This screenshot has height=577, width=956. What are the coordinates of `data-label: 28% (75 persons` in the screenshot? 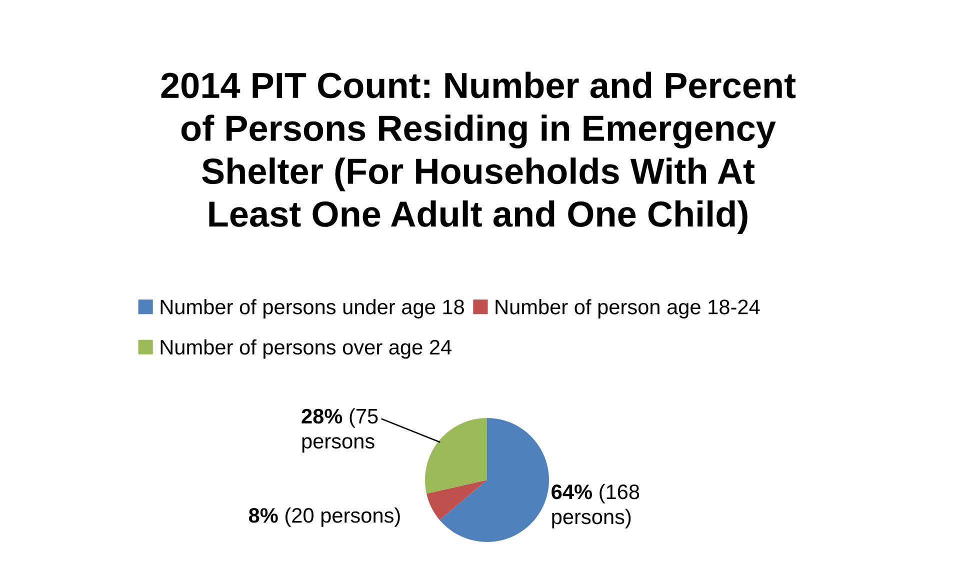 It's located at (340, 430).